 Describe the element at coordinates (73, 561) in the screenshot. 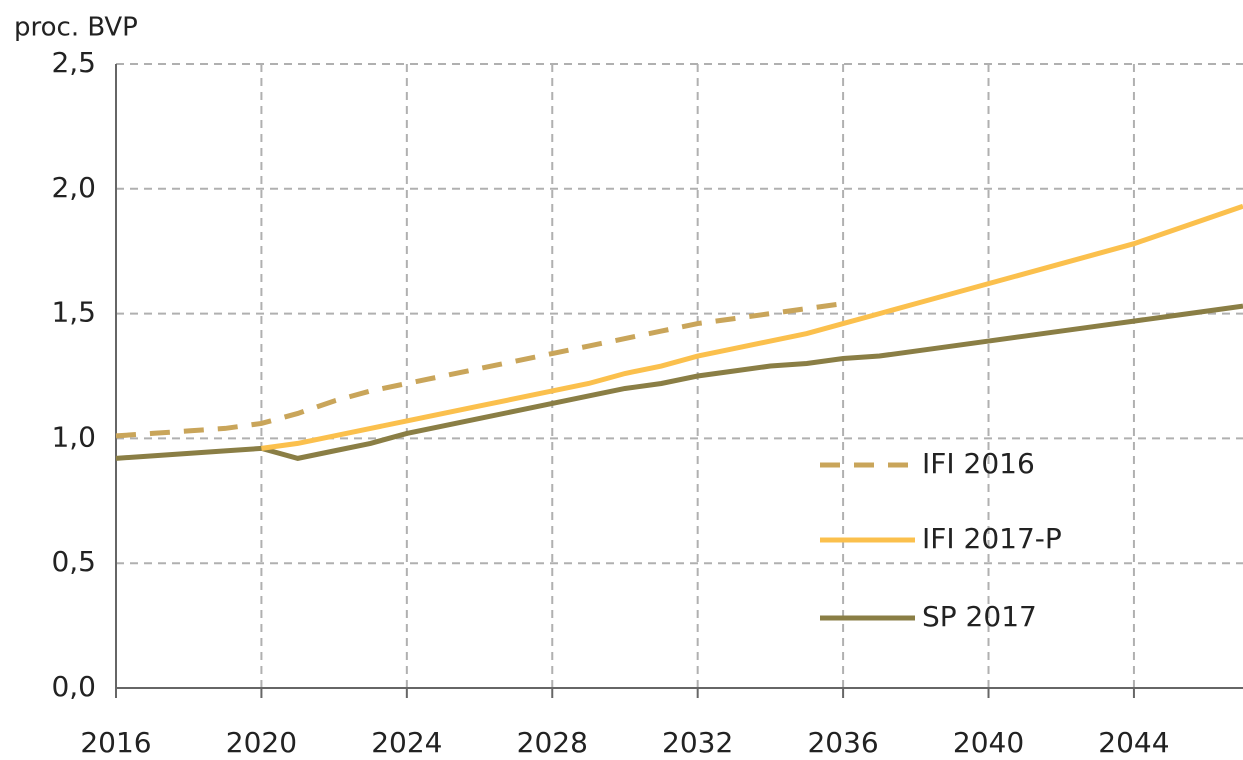

I see `y-tick-label: 0,5` at that location.